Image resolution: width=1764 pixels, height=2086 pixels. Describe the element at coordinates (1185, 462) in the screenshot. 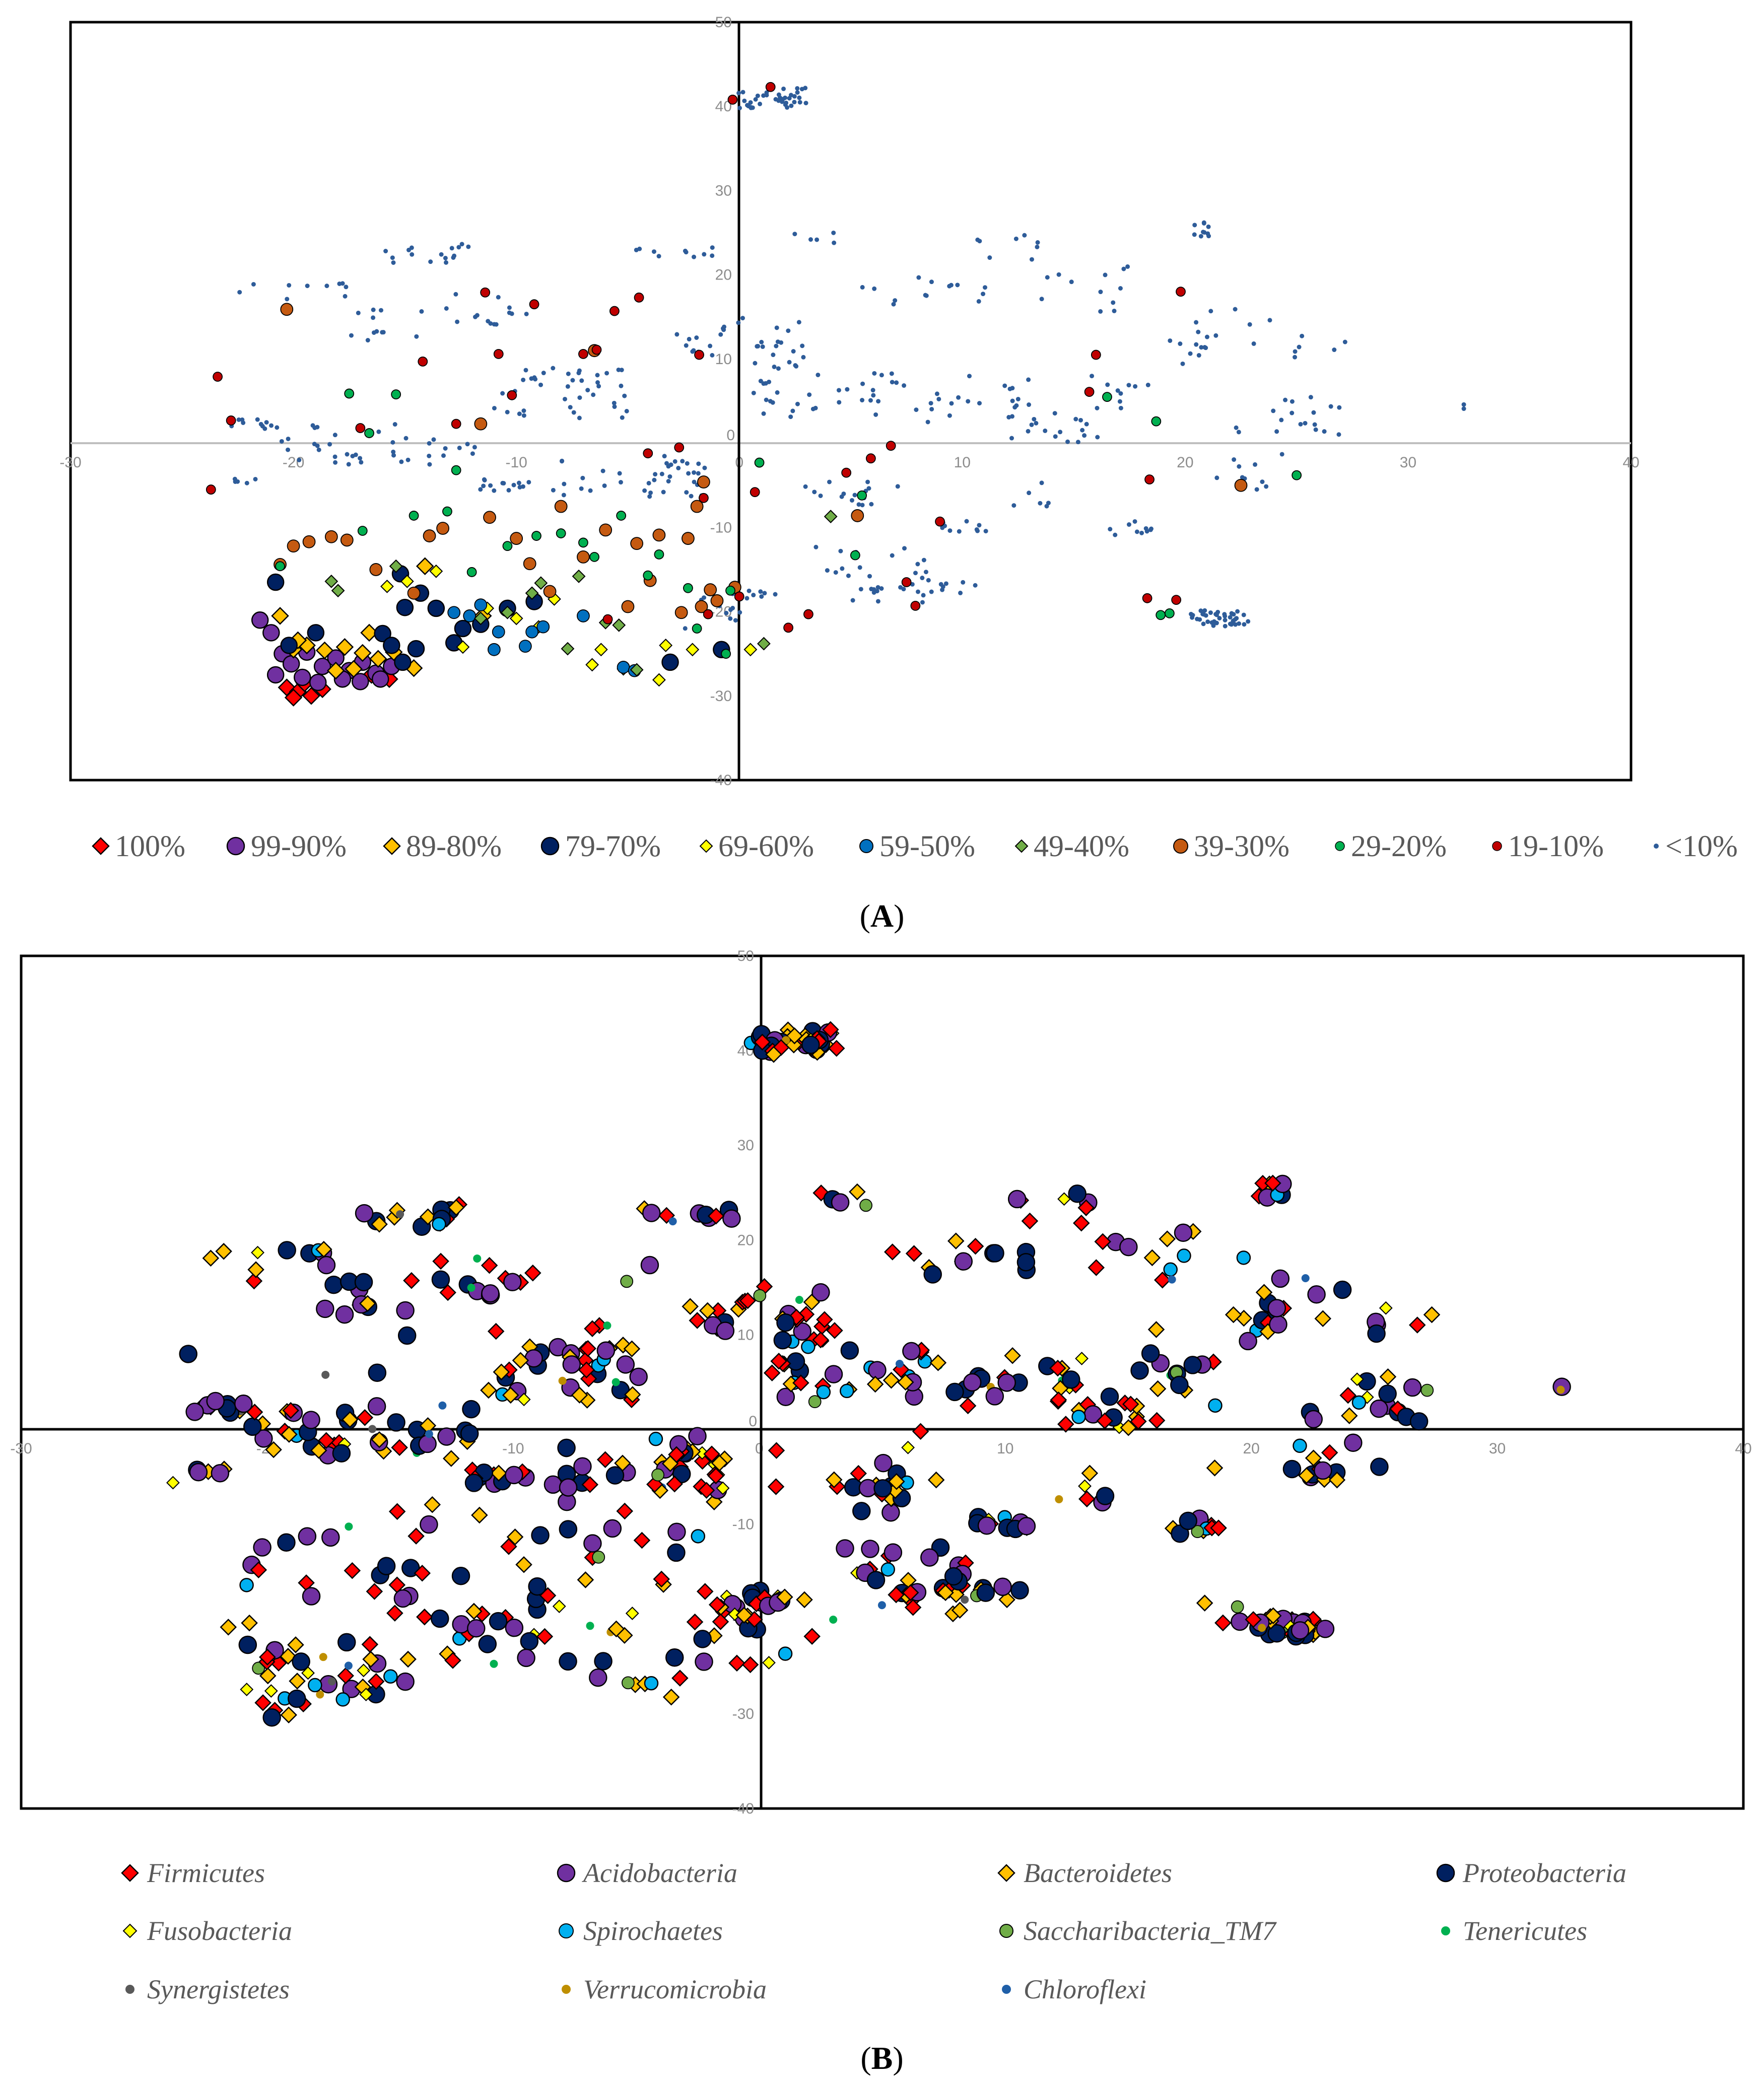

I see `x-tick-label-a: 20` at that location.